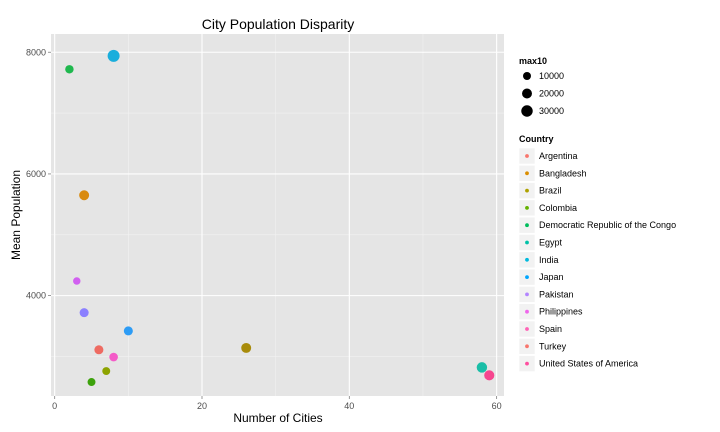 This screenshot has height=432, width=720. What do you see at coordinates (550, 191) in the screenshot?
I see `color-legend-label: Brazil` at bounding box center [550, 191].